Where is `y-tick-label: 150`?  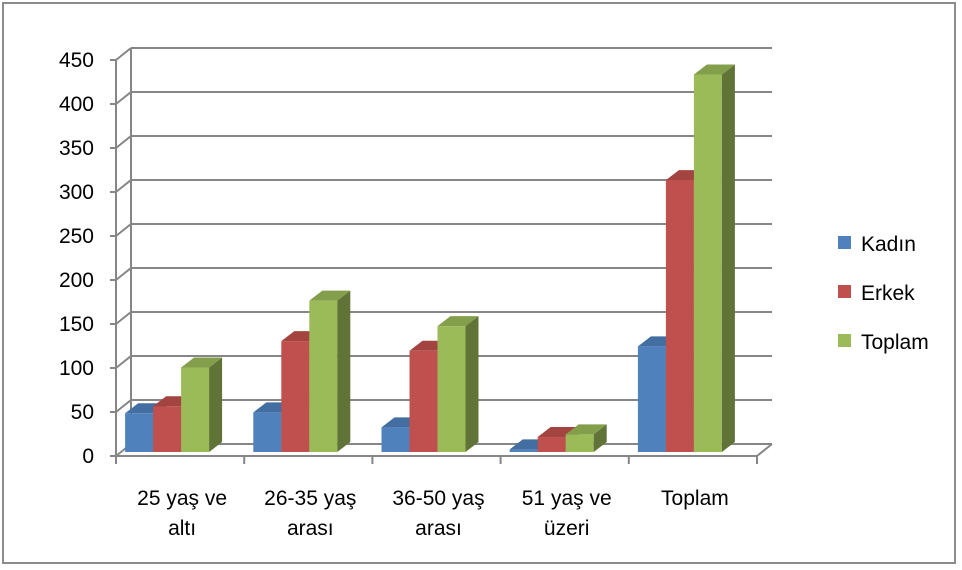 y-tick-label: 150 is located at coordinates (76, 324).